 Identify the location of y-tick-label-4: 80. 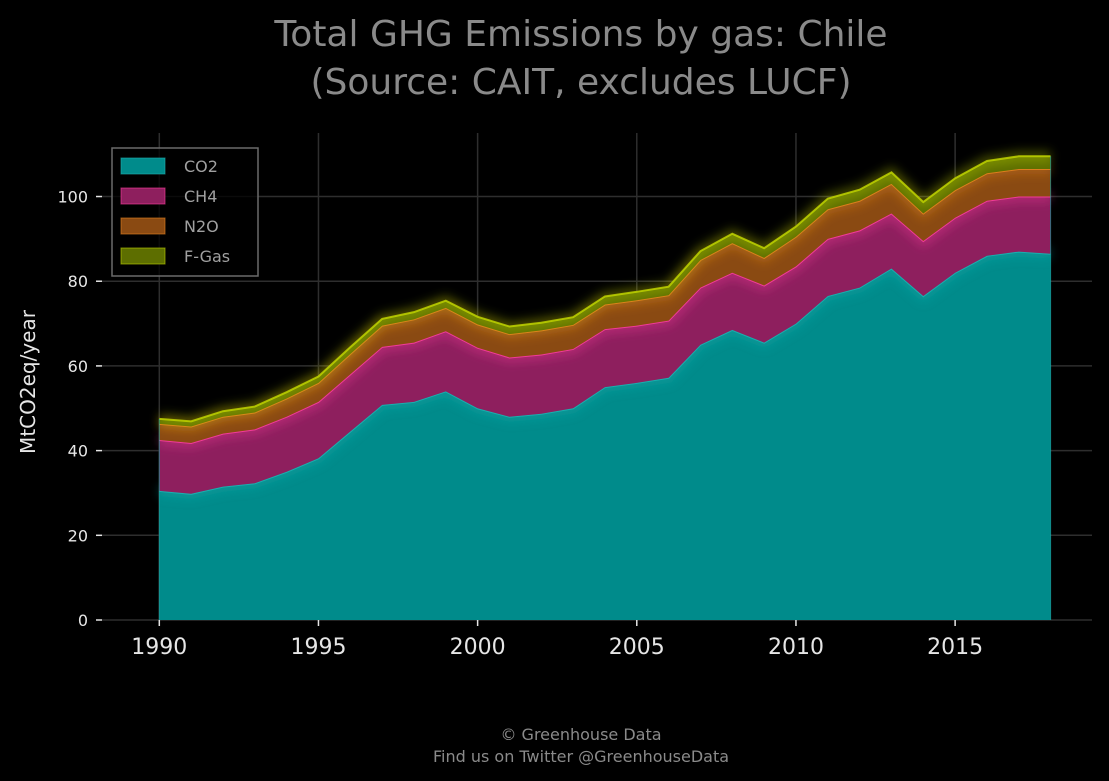
(78, 281).